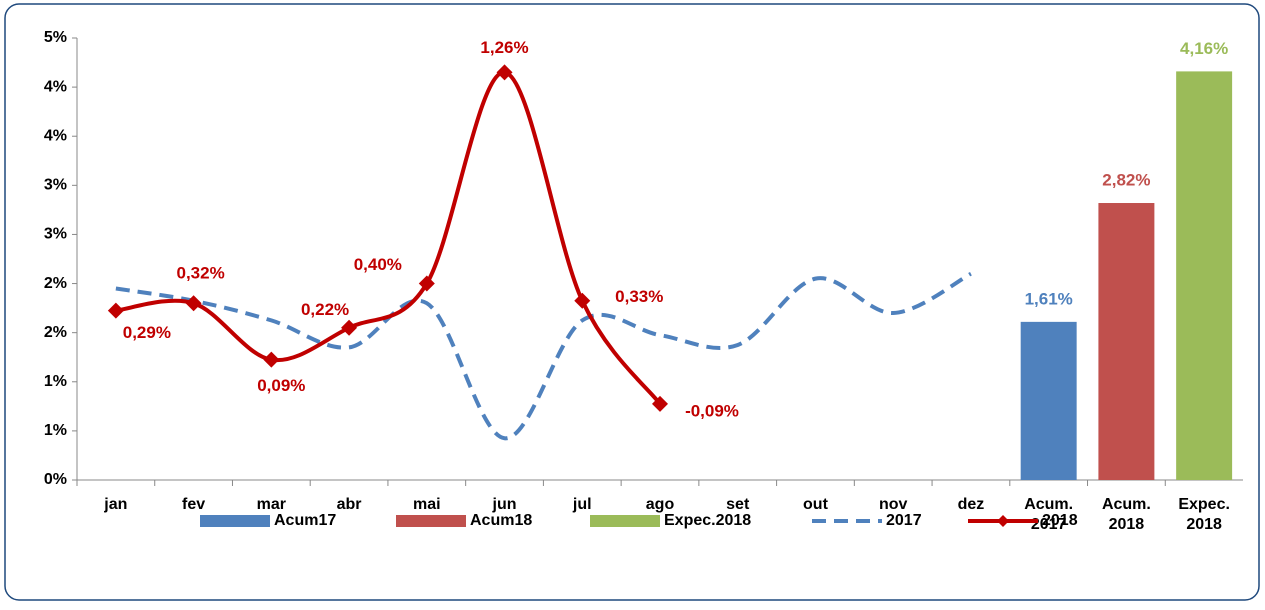  What do you see at coordinates (1003, 521) in the screenshot?
I see `legend-marker` at bounding box center [1003, 521].